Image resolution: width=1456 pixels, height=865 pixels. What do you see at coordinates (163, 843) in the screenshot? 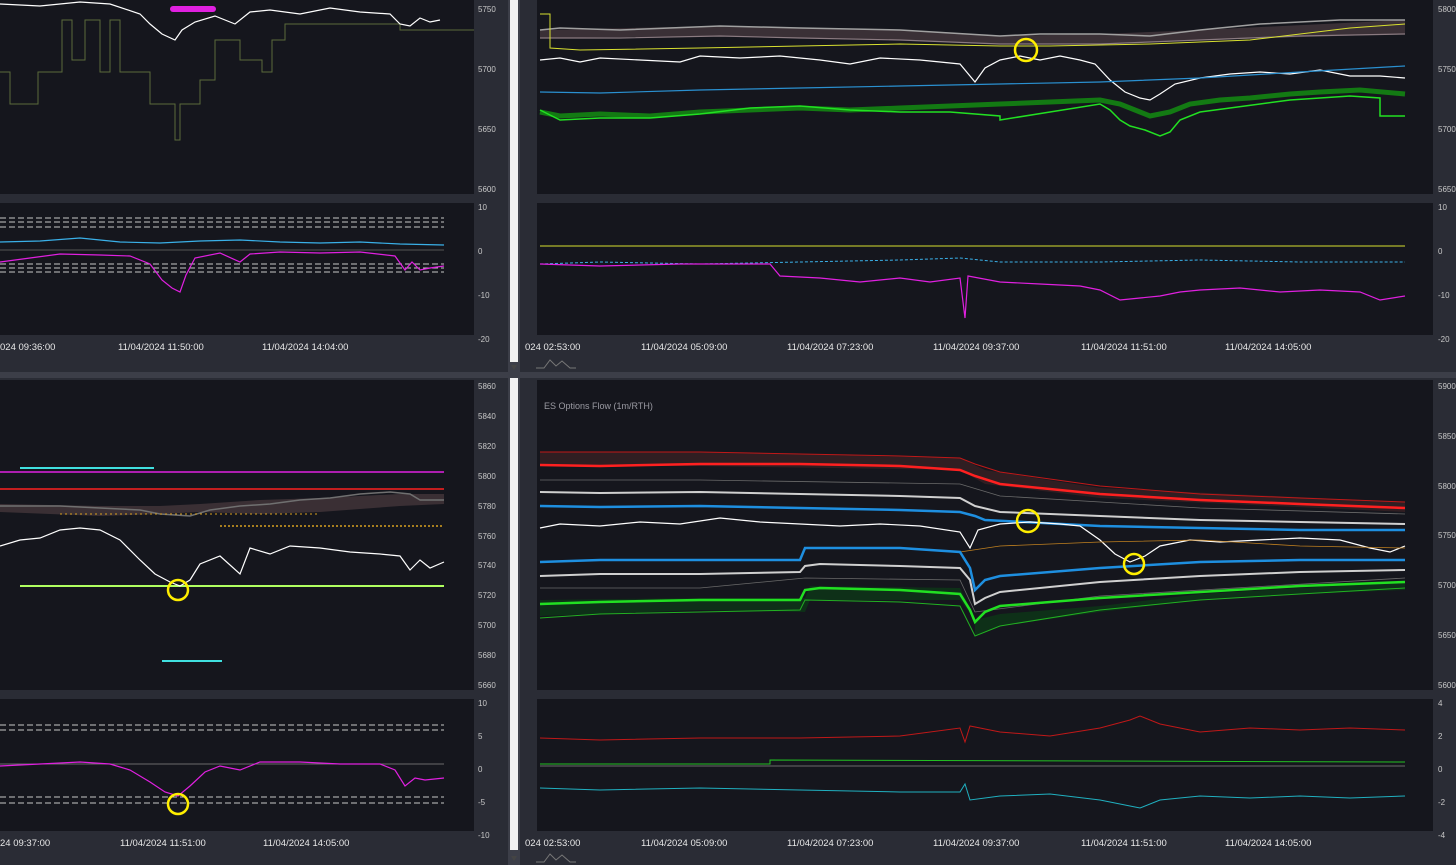
I see `bottom-left-date-label: 11/04/2024 11:51:00` at bounding box center [163, 843].